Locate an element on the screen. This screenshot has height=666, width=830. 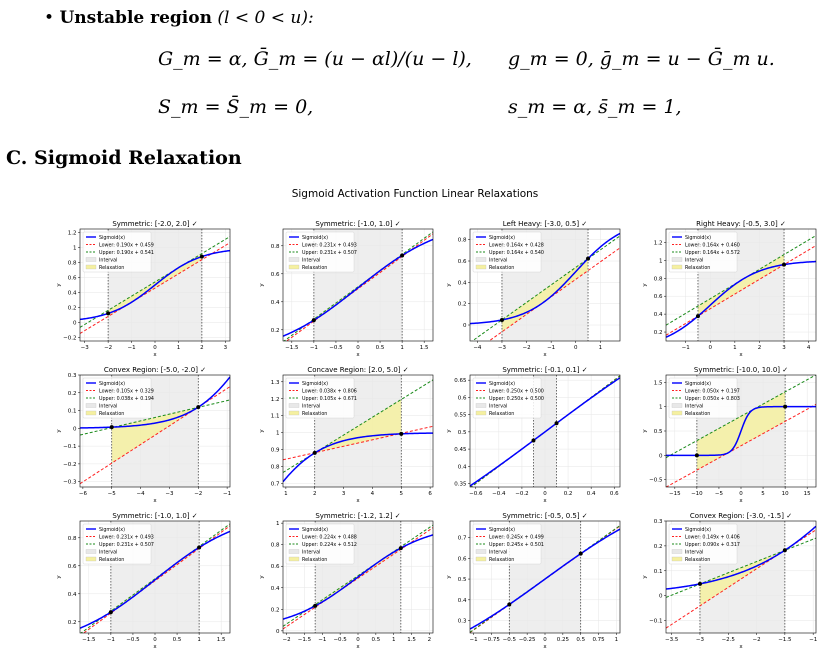
x-tick-label: −3 is located at coordinates (700, 640).